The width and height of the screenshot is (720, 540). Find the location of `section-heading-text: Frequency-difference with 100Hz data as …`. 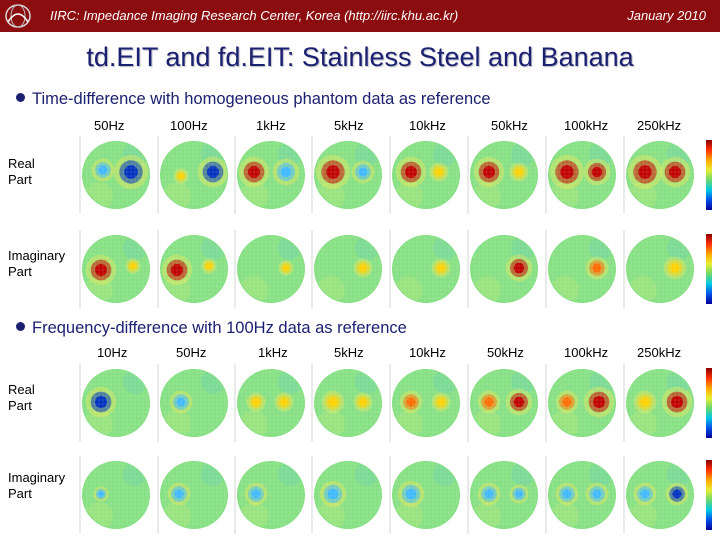

section-heading-text: Frequency-difference with 100Hz data as … is located at coordinates (219, 328).